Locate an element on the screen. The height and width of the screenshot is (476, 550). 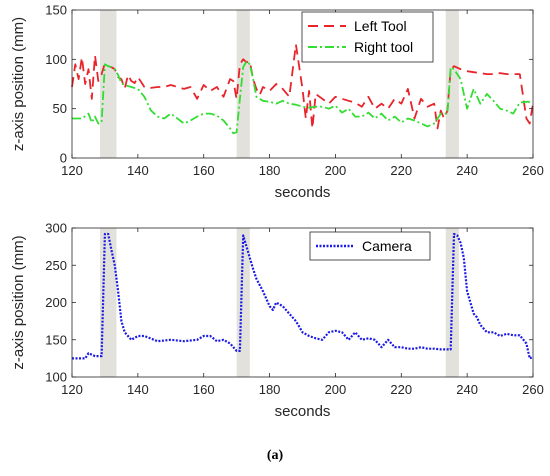
legend-box is located at coordinates (367, 37).